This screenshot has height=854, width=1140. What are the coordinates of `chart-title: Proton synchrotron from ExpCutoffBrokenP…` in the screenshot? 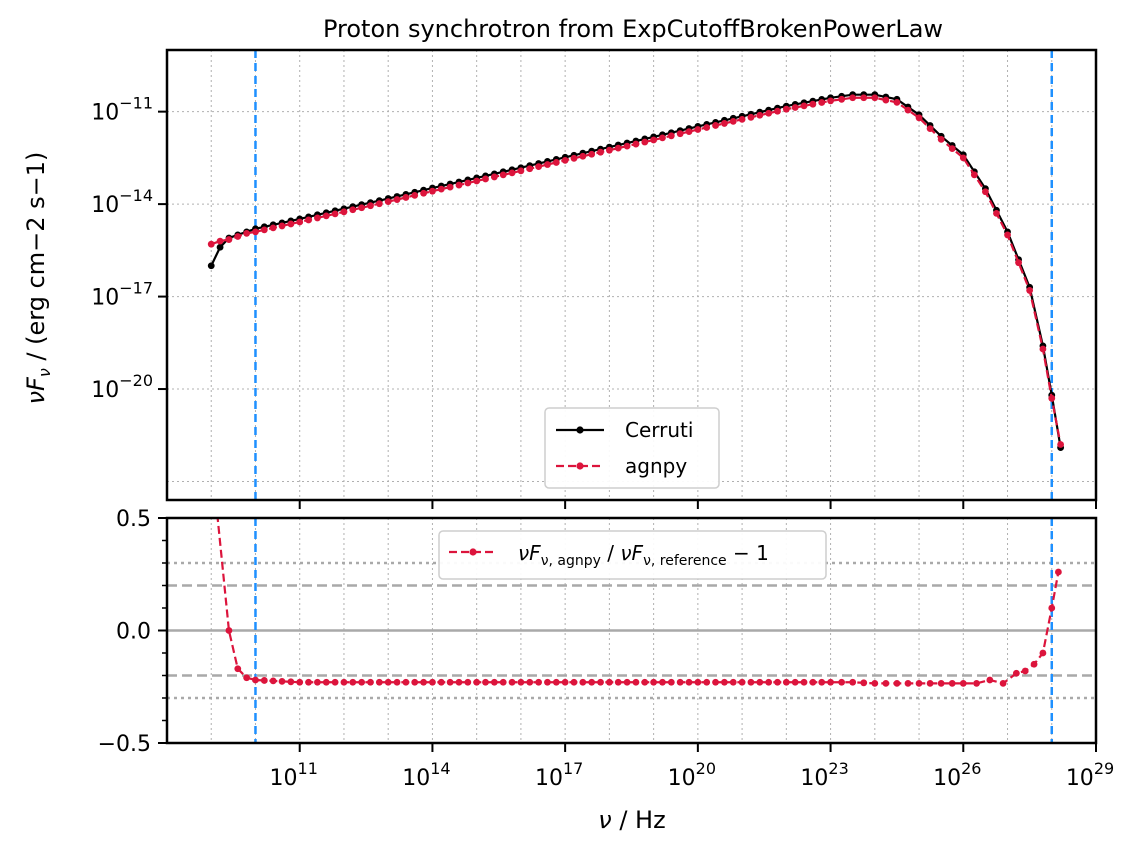 It's located at (633, 29).